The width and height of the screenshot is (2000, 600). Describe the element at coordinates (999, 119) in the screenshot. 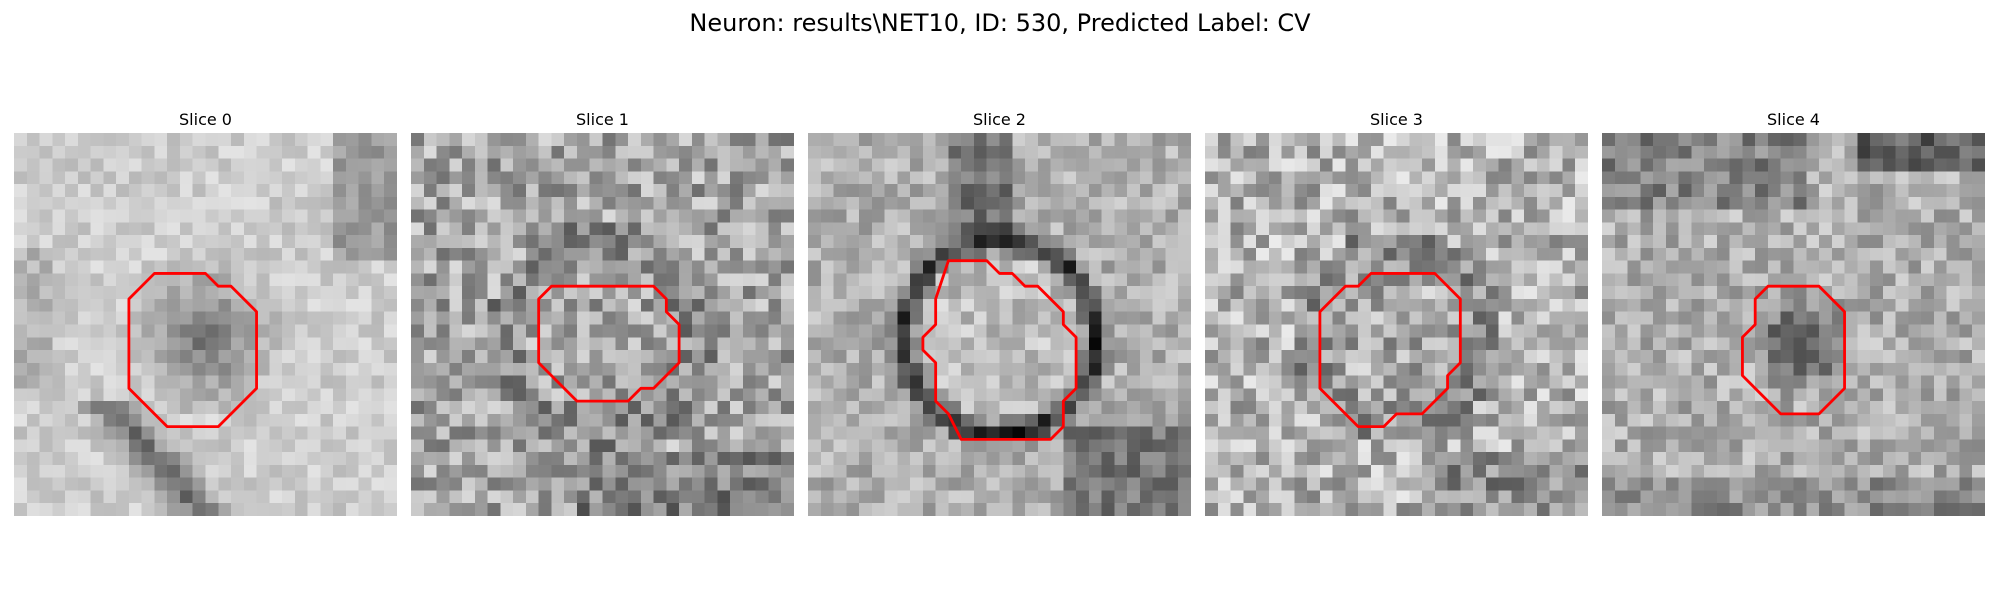

I see `slice-title-2: Slice 2` at that location.